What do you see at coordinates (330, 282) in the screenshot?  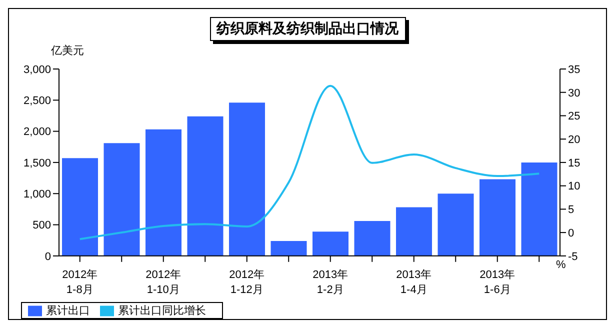 I see `x-tick-label: 2013年 1-2月` at bounding box center [330, 282].